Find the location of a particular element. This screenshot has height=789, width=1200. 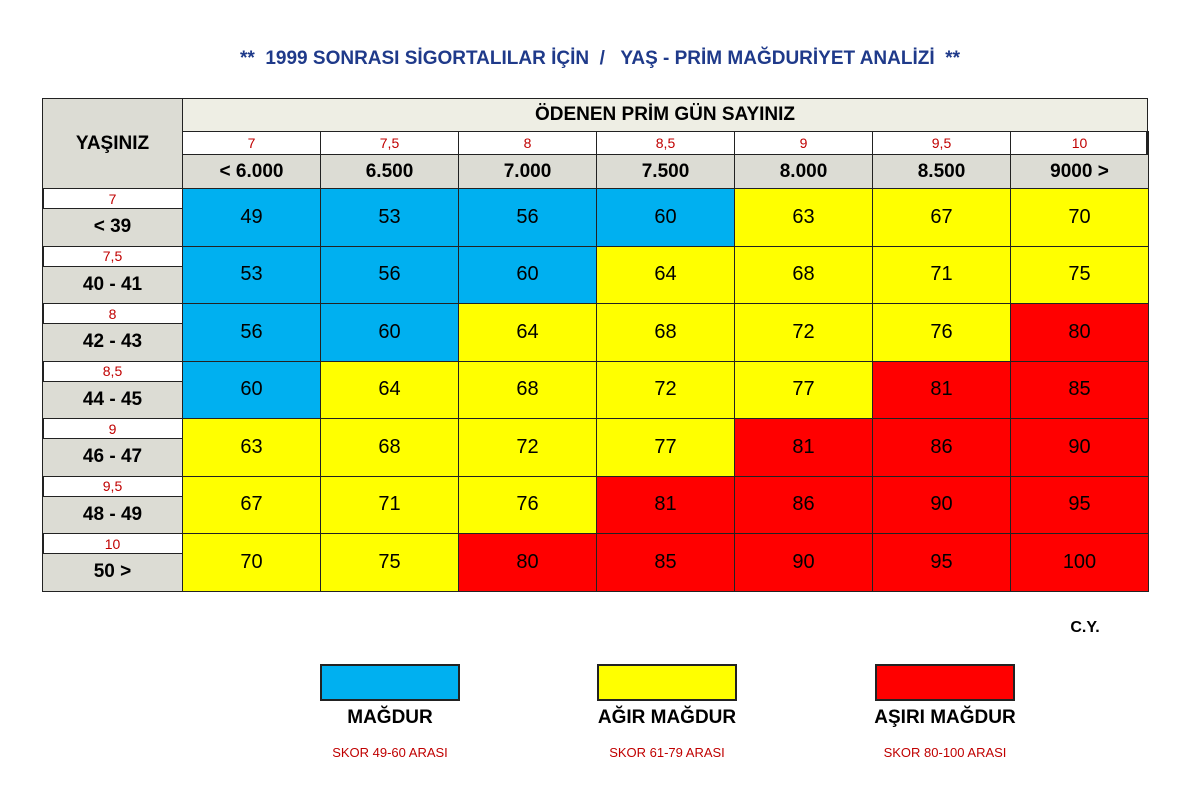

column-group-header: ÖDENEN PRİM GÜN SAYINIZ is located at coordinates (665, 115).